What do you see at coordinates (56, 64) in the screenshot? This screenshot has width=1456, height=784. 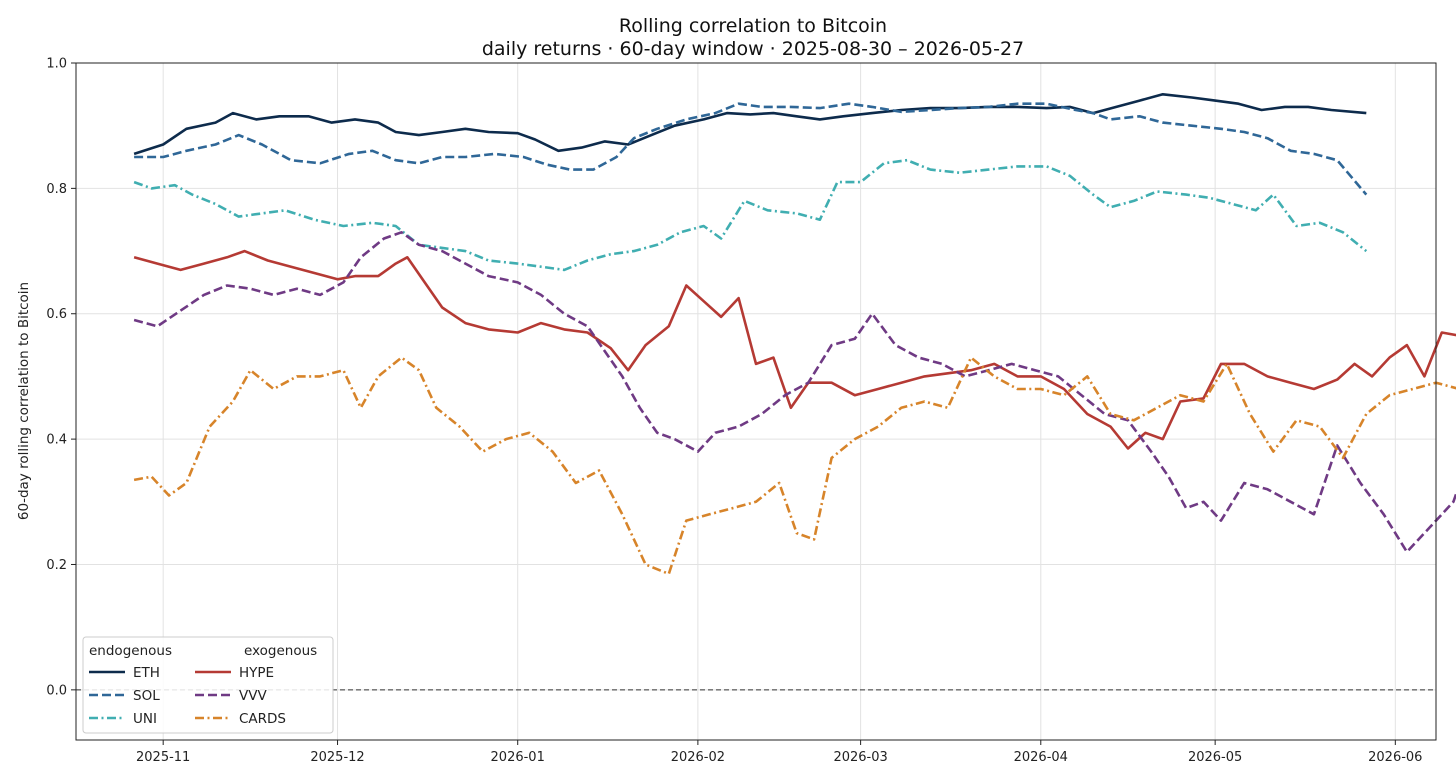 I see `y-tick-label: 1.0` at bounding box center [56, 64].